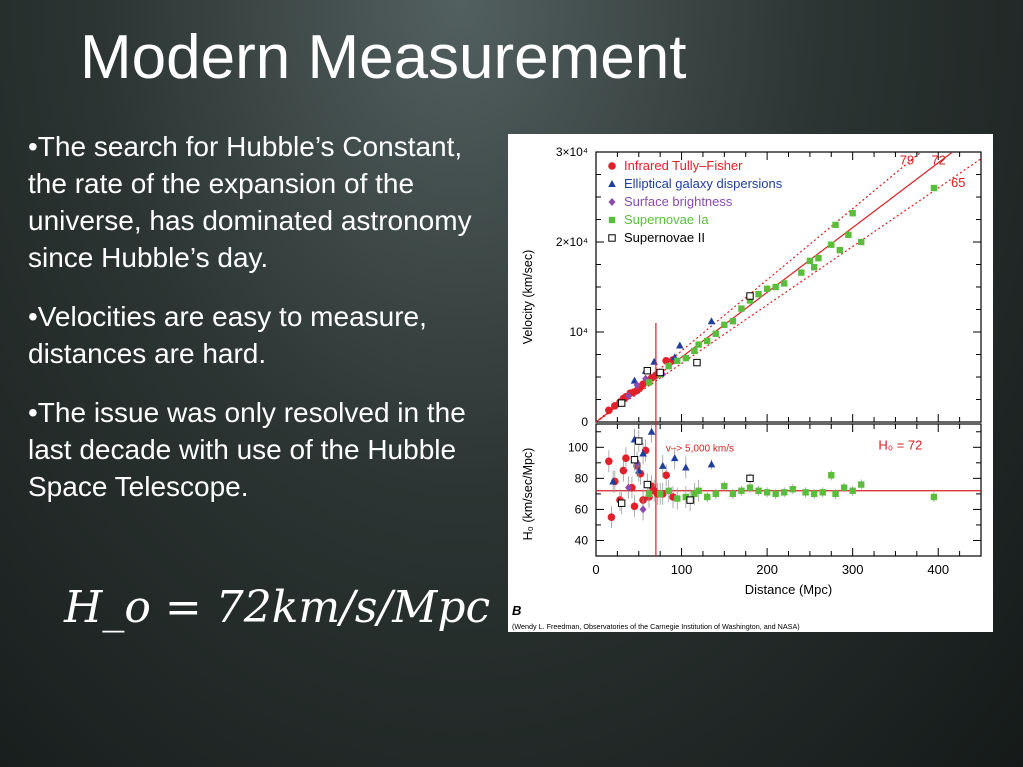 The width and height of the screenshot is (1023, 767). What do you see at coordinates (767, 569) in the screenshot?
I see `x-tick-label: 200` at bounding box center [767, 569].